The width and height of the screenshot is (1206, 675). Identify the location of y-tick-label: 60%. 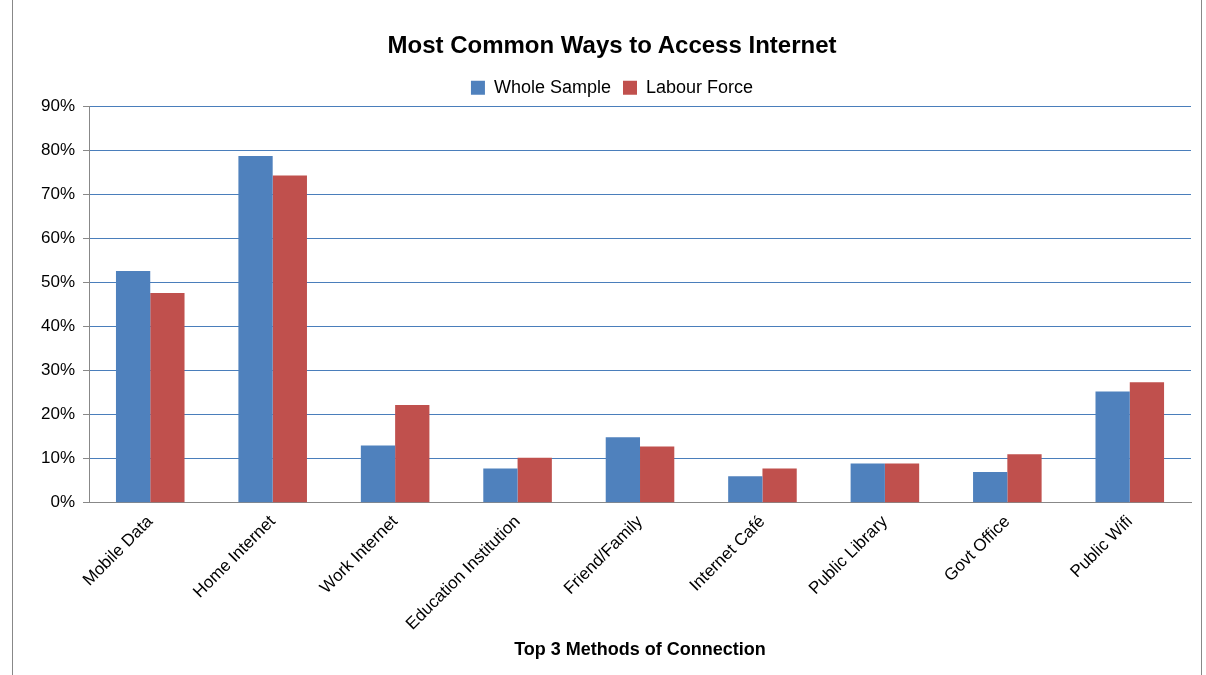
(58, 238).